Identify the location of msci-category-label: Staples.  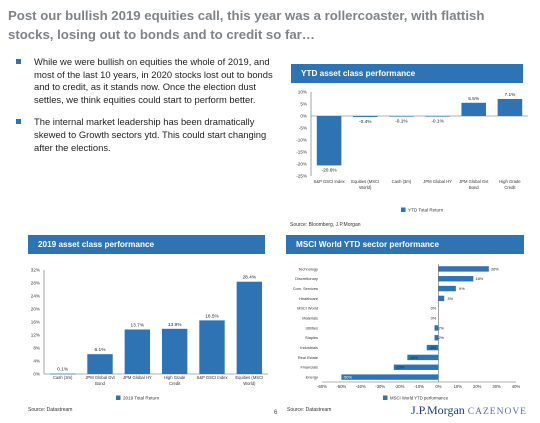
(311, 337).